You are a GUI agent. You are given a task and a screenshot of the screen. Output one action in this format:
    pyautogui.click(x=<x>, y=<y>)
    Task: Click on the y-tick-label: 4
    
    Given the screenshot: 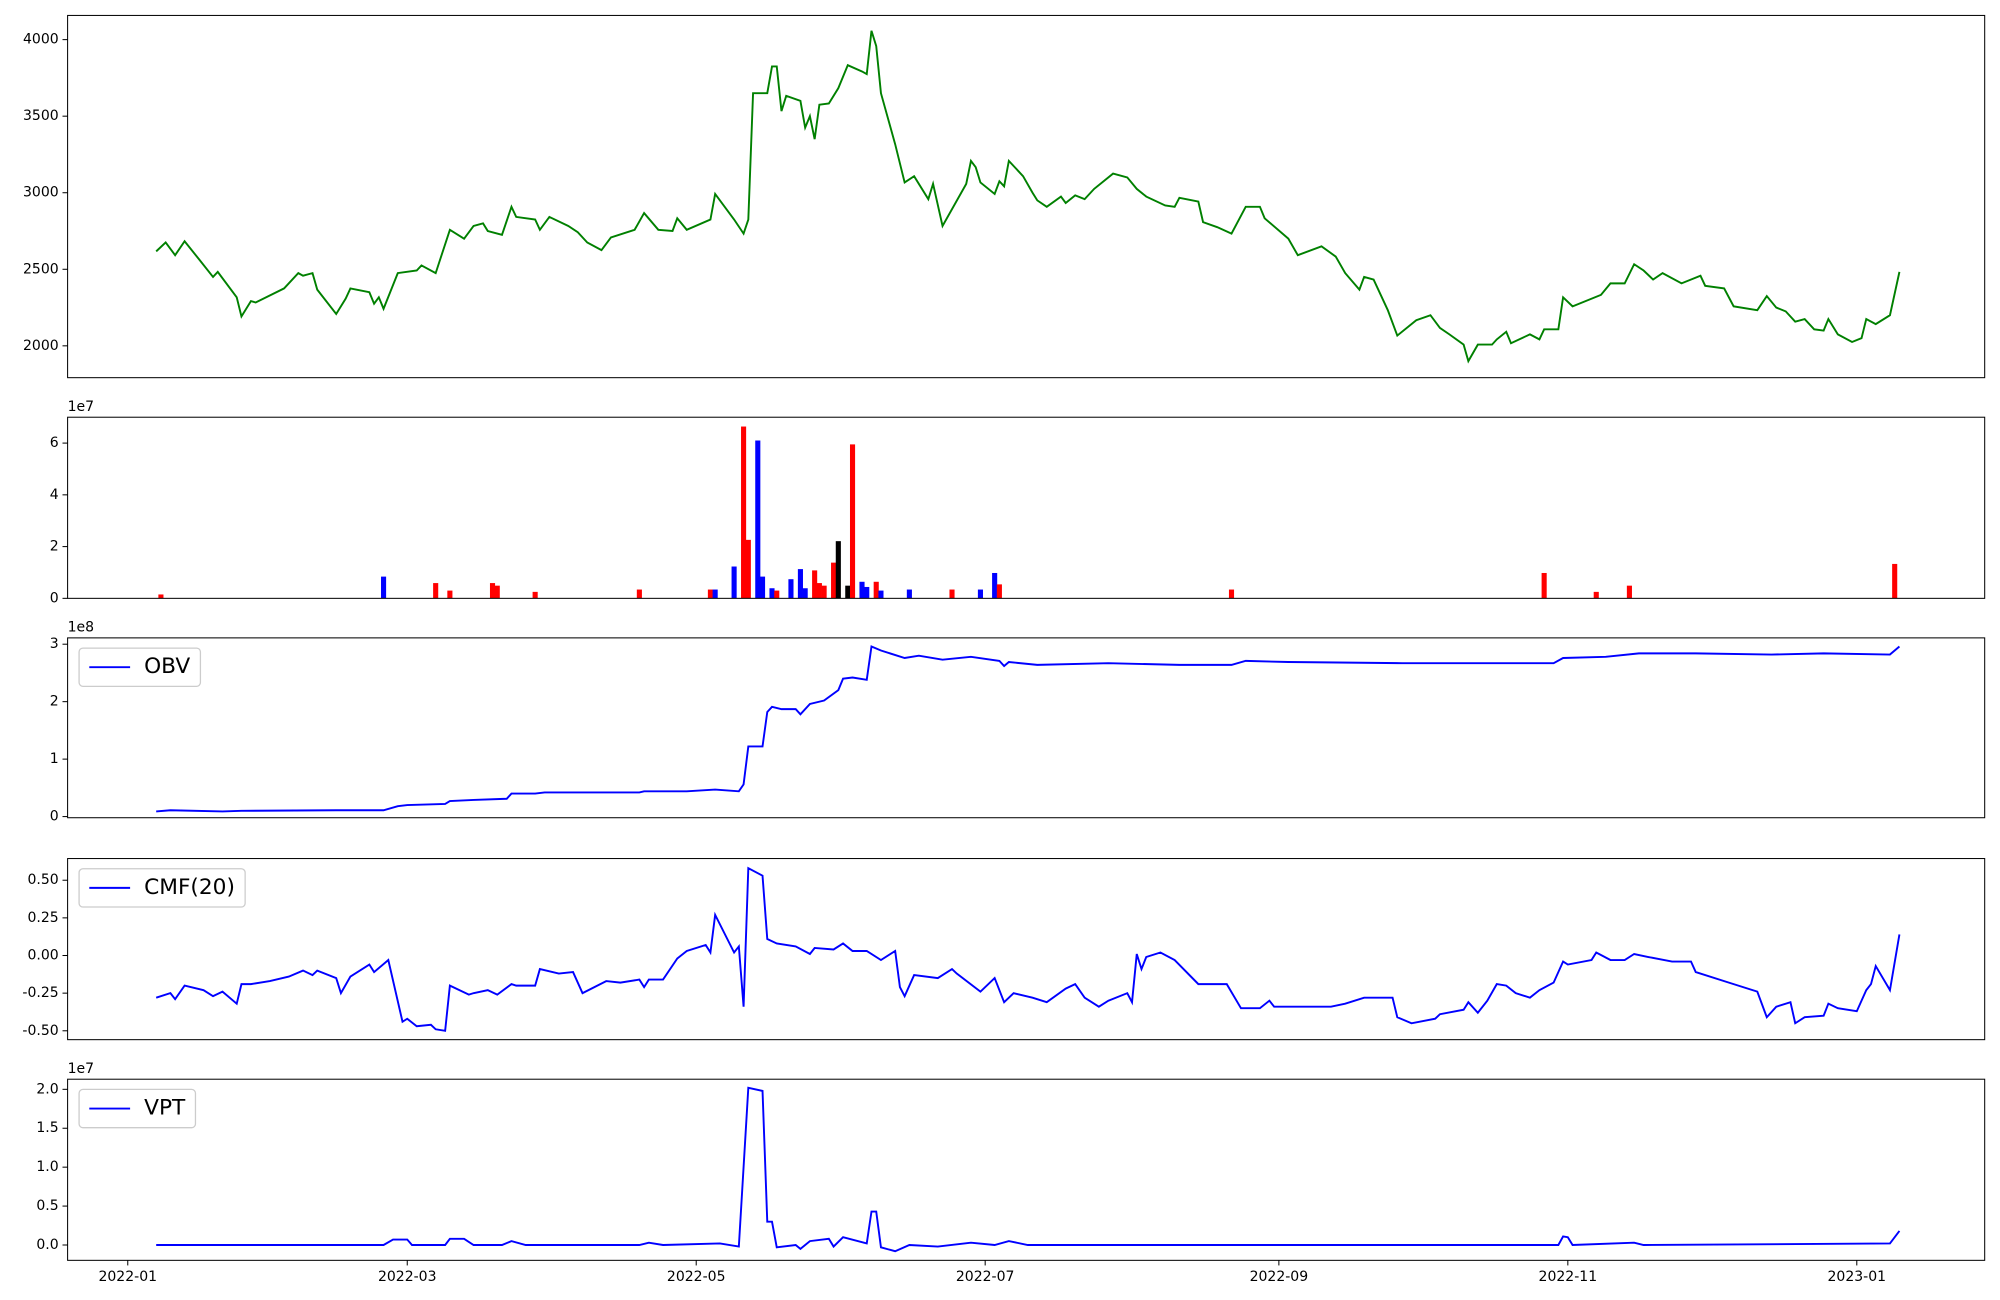 What is the action you would take?
    pyautogui.click(x=54, y=495)
    